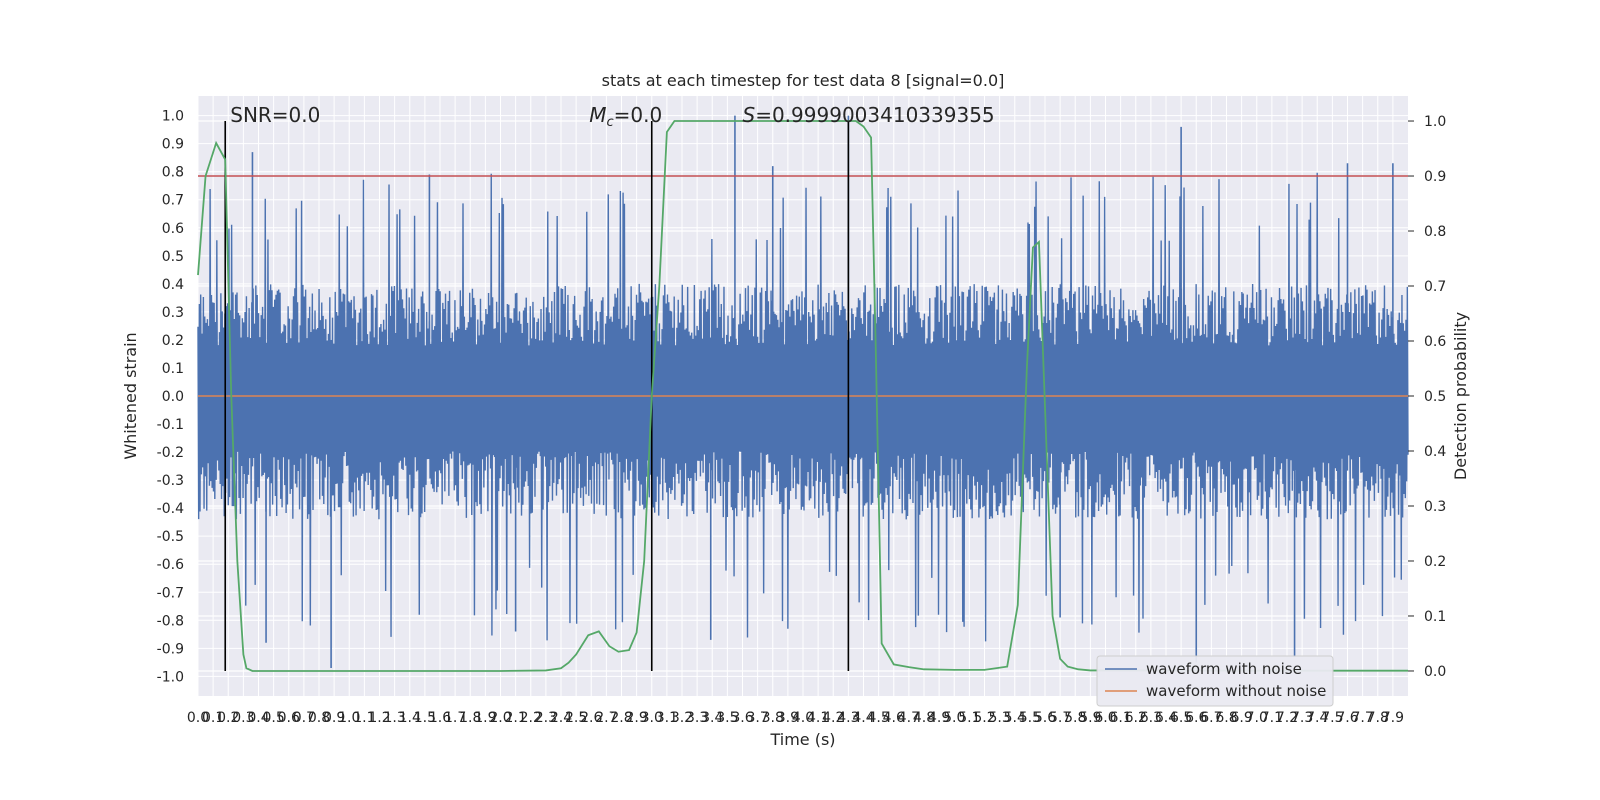 The width and height of the screenshot is (1600, 800). I want to click on x-tick-label: 5.1, so click(969, 718).